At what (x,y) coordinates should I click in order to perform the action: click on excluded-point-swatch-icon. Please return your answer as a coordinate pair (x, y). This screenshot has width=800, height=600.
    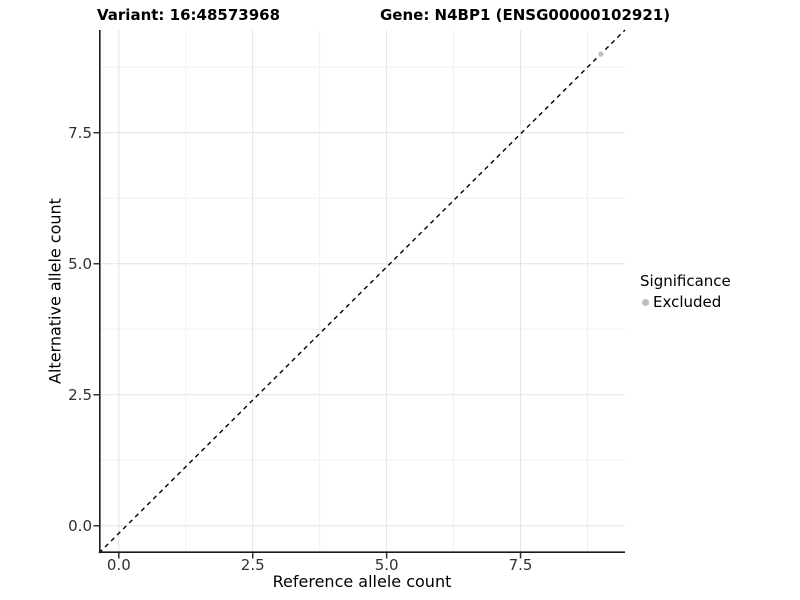
    Looking at the image, I should click on (645, 302).